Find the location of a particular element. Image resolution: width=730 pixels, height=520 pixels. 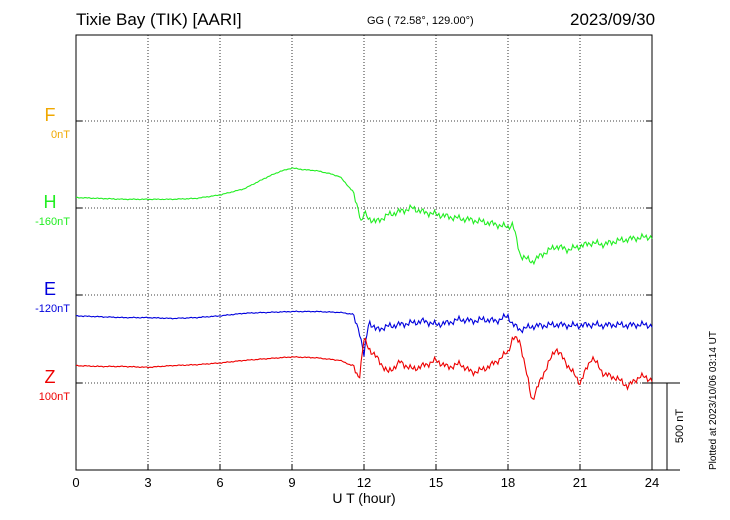

component-baseline: 0nT is located at coordinates (60, 135).